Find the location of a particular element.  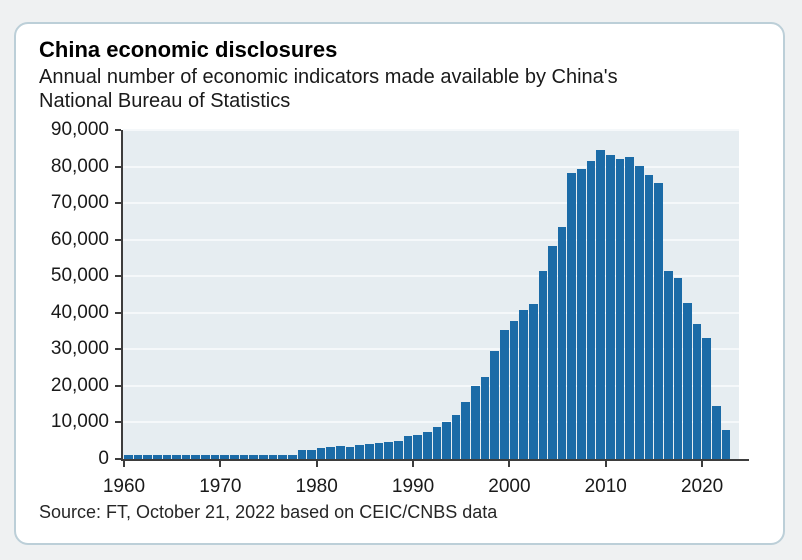

bar-2009 is located at coordinates (601, 304).